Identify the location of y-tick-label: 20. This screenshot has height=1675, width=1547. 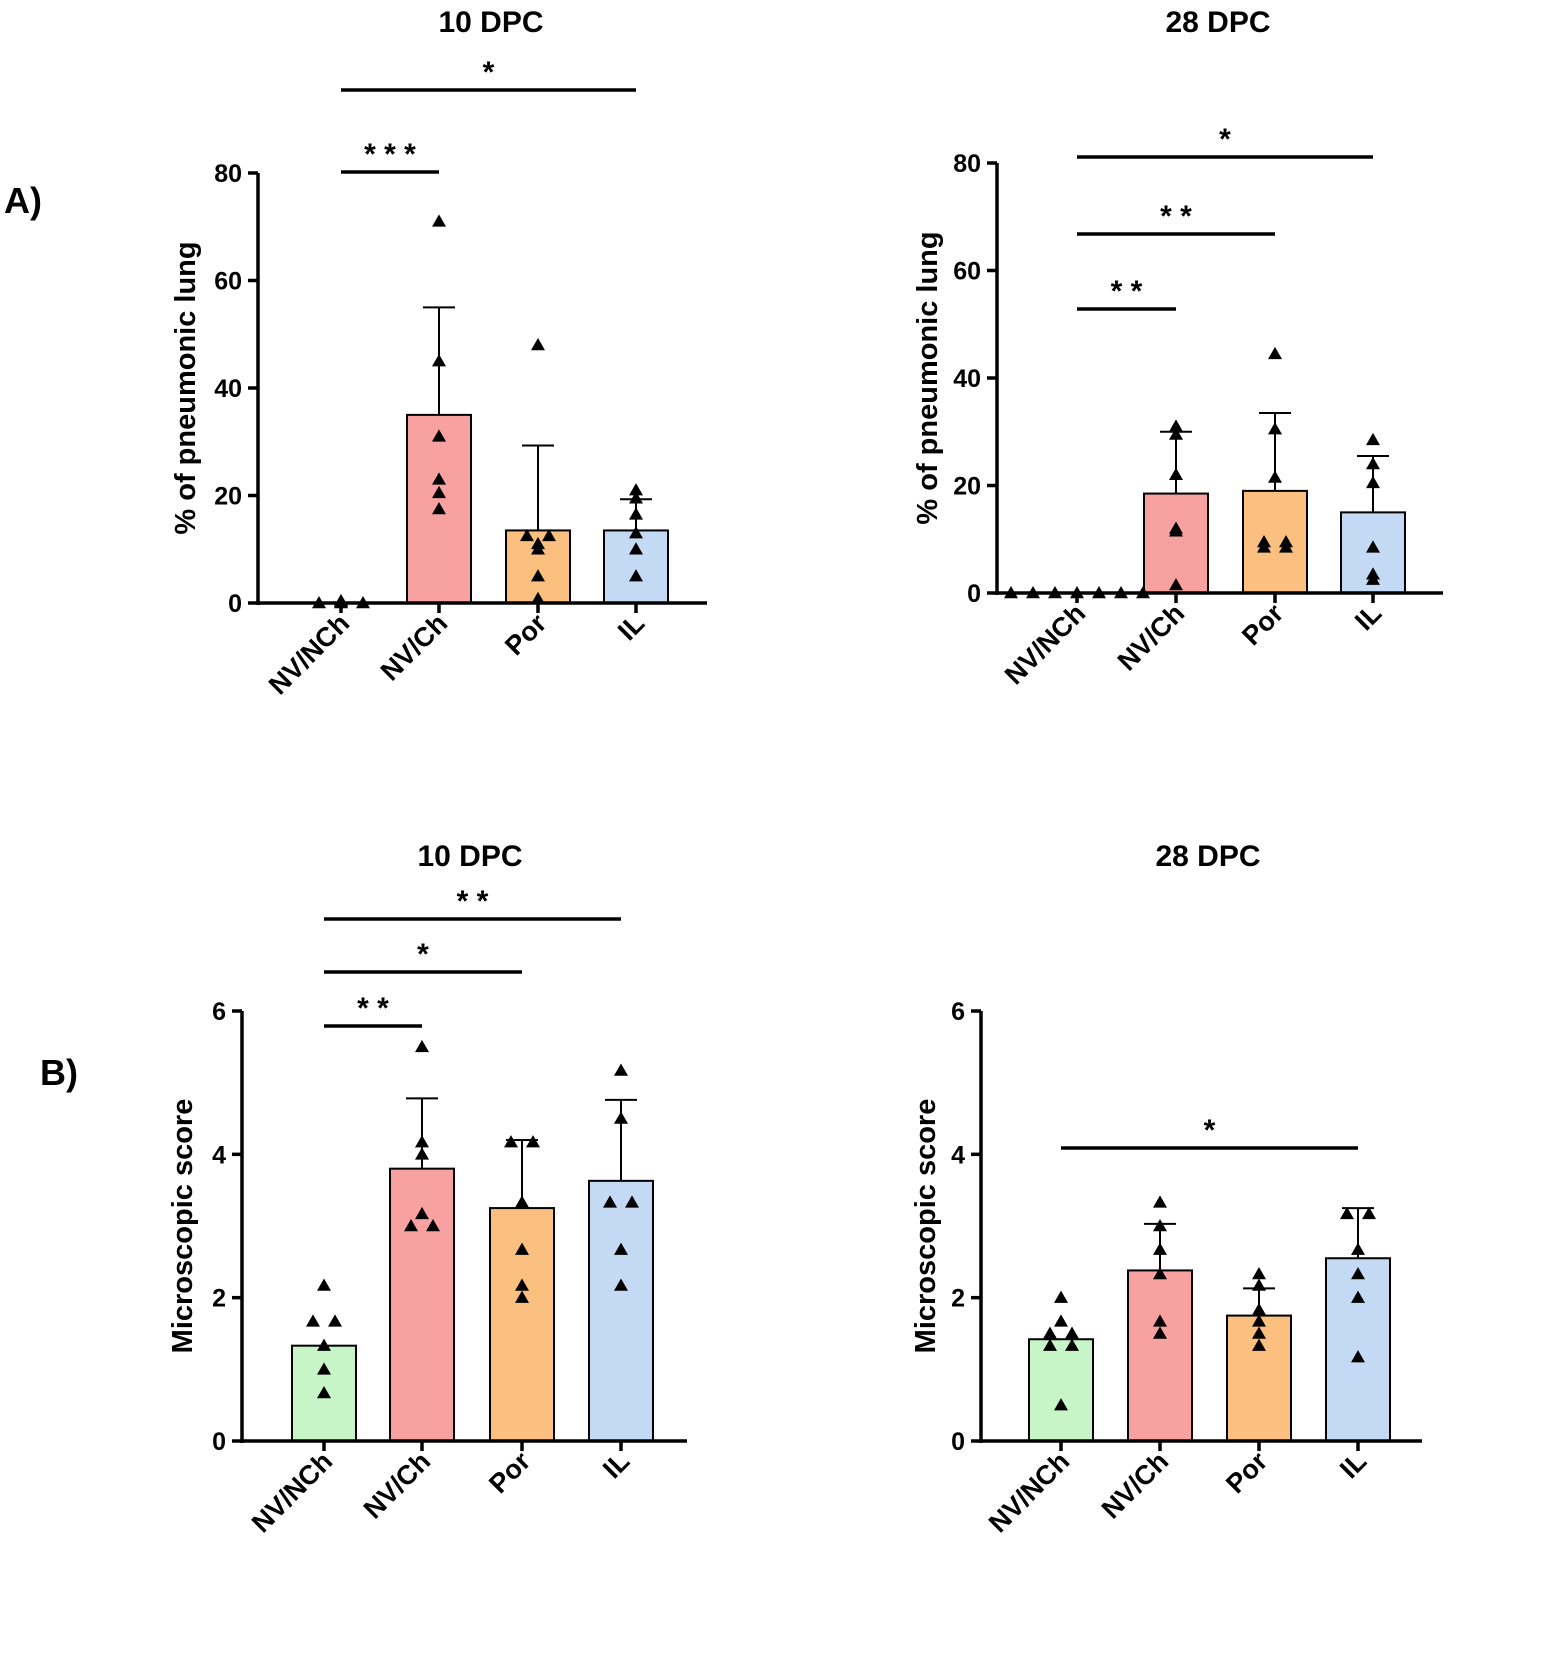
(967, 487).